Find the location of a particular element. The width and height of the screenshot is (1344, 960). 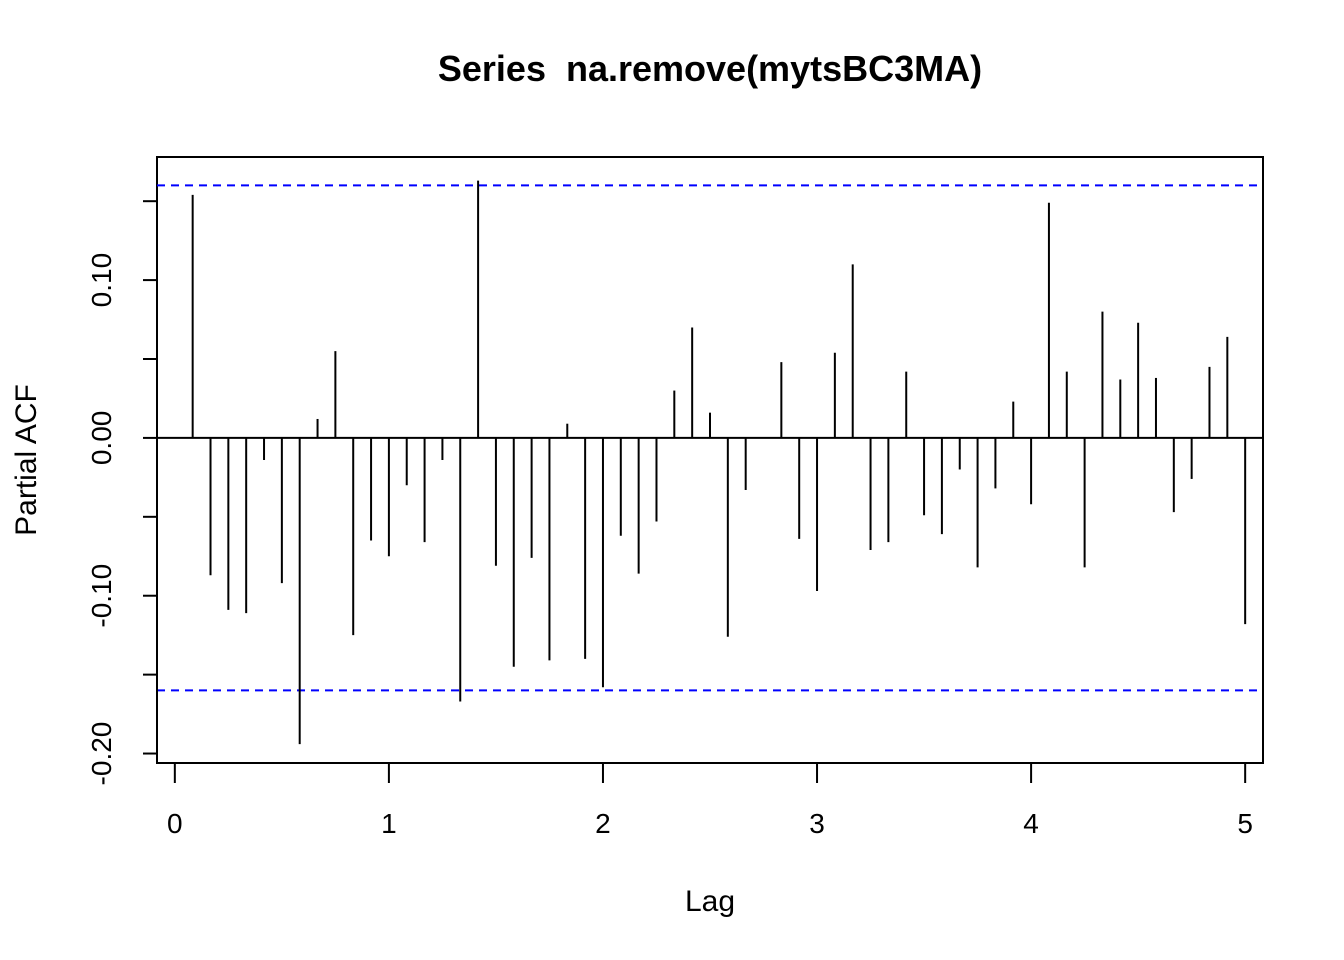

y-axis: -0.20 -0.10 0.00 0.10 is located at coordinates (122, 493).